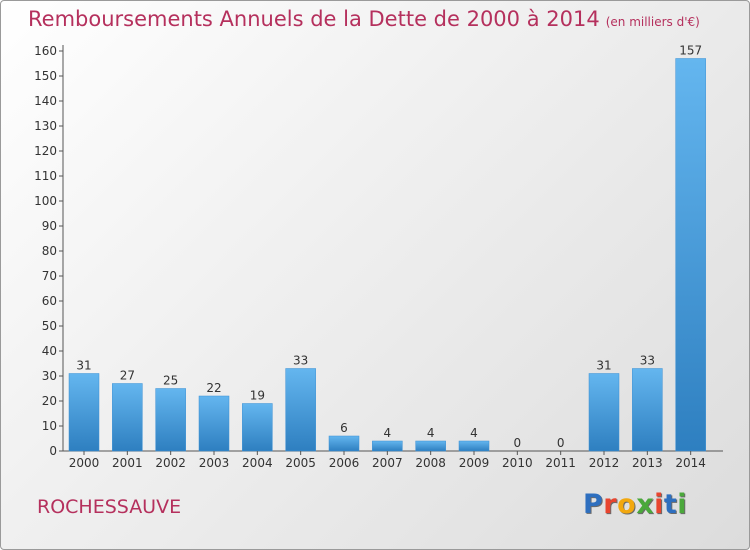 The width and height of the screenshot is (750, 550). What do you see at coordinates (49, 326) in the screenshot?
I see `y-tick-label: 50` at bounding box center [49, 326].